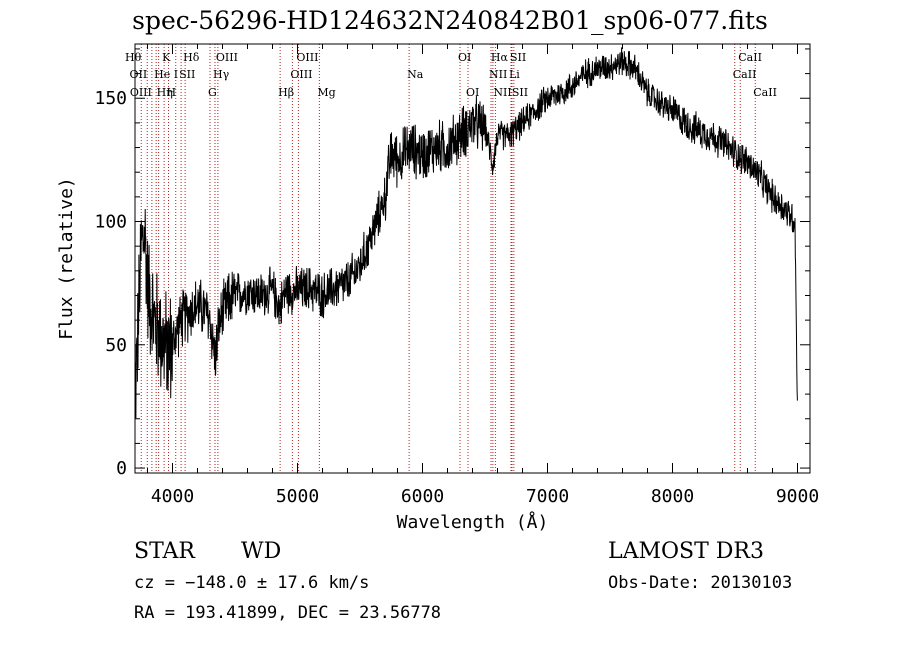 This screenshot has height=649, width=900. Describe the element at coordinates (547, 496) in the screenshot. I see `x-tick-label: 7000` at that location.